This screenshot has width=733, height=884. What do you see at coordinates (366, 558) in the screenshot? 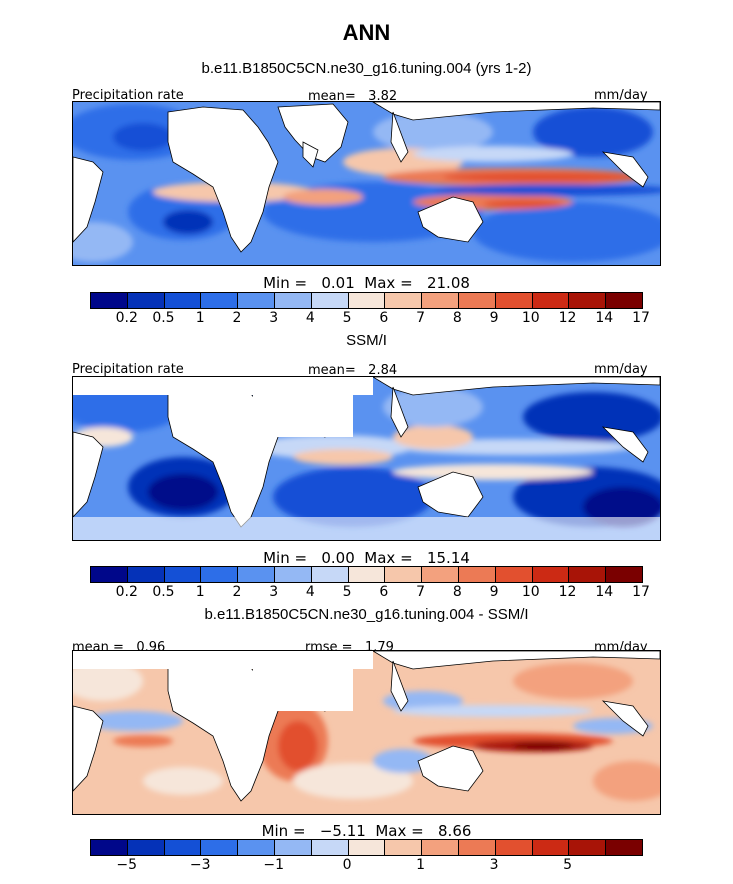
I see `obs-minmax: Min = 0.00 Max = 15.14` at bounding box center [366, 558].